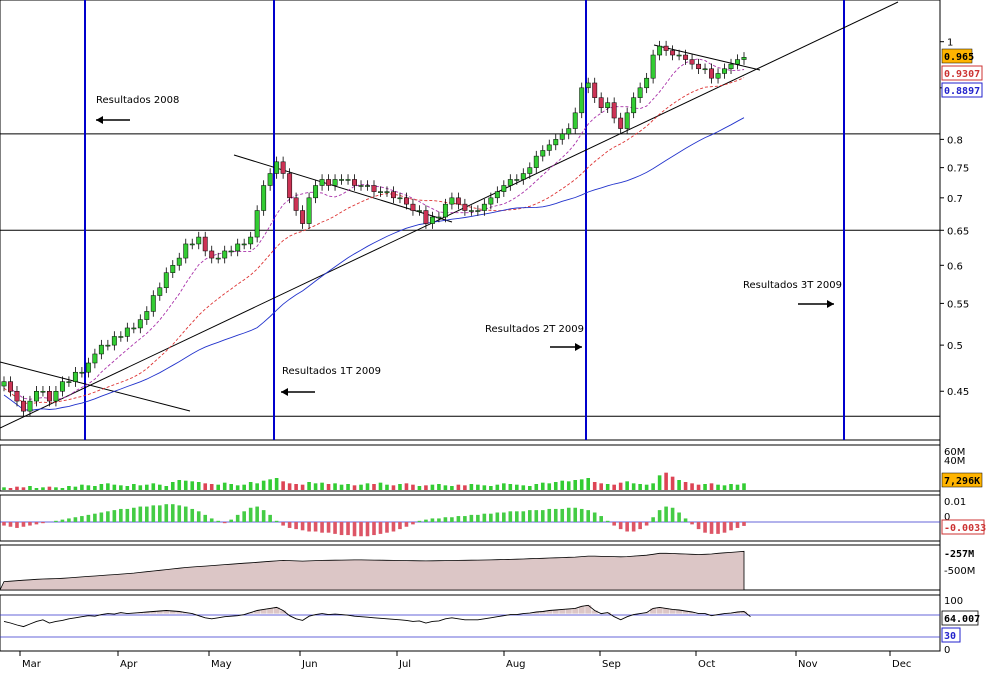  I want to click on badge-ma-short: 0.9307, so click(962, 73).